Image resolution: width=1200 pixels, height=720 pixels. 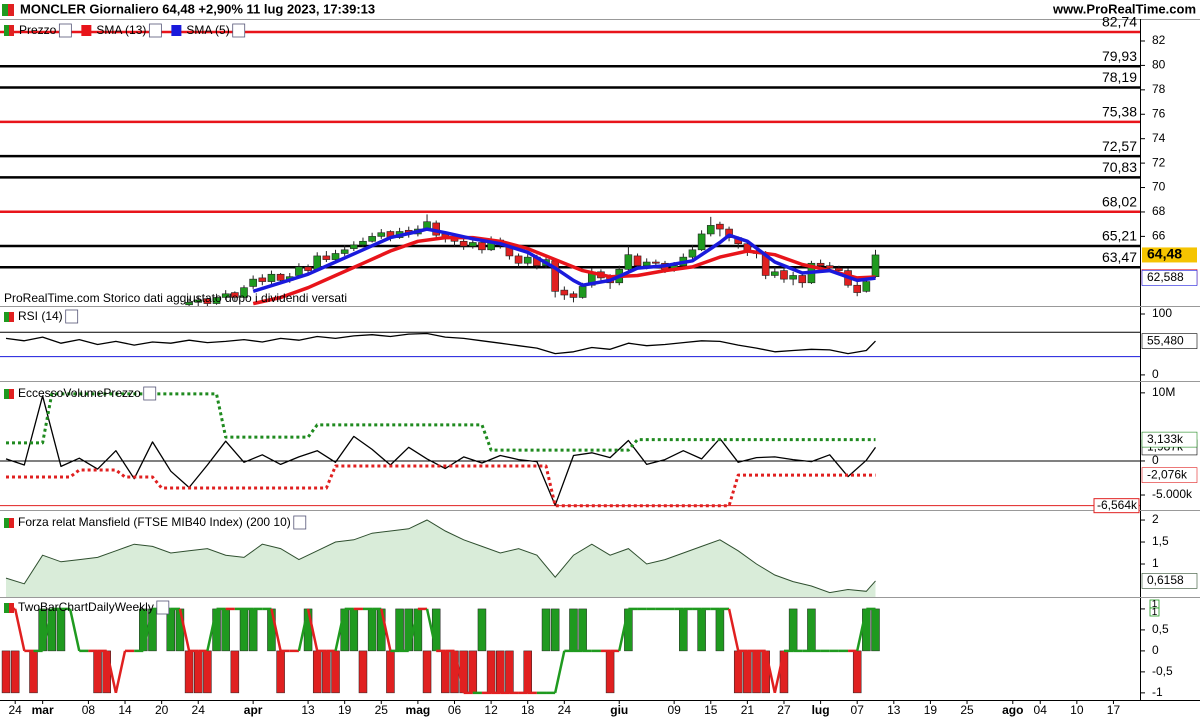 What do you see at coordinates (1119, 112) in the screenshot?
I see `level-label: 75,38` at bounding box center [1119, 112].